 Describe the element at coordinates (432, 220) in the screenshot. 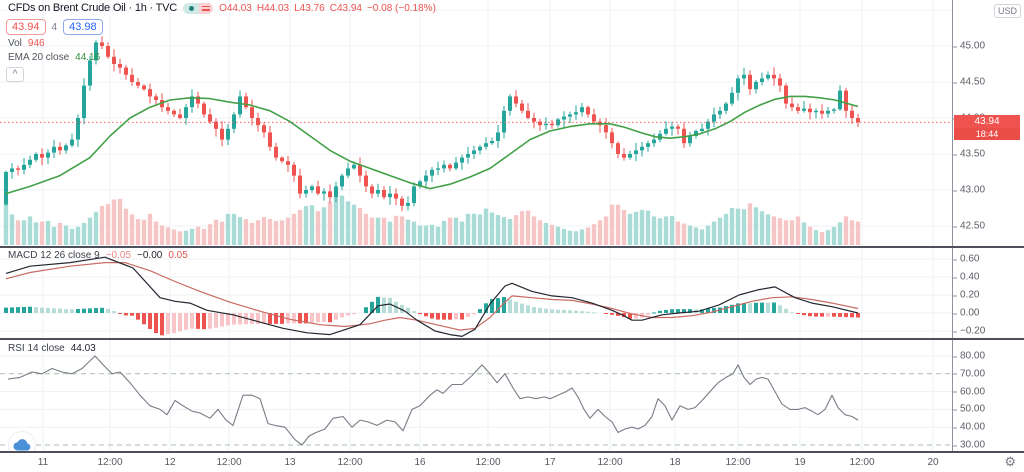

I see `volume-series` at that location.